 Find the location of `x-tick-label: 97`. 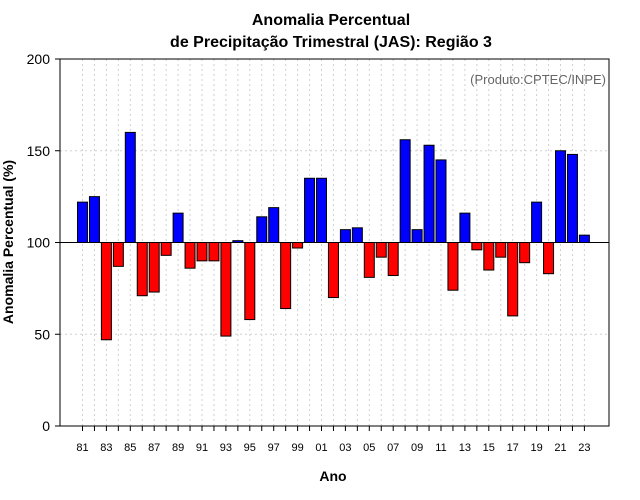

x-tick-label: 97 is located at coordinates (274, 448).